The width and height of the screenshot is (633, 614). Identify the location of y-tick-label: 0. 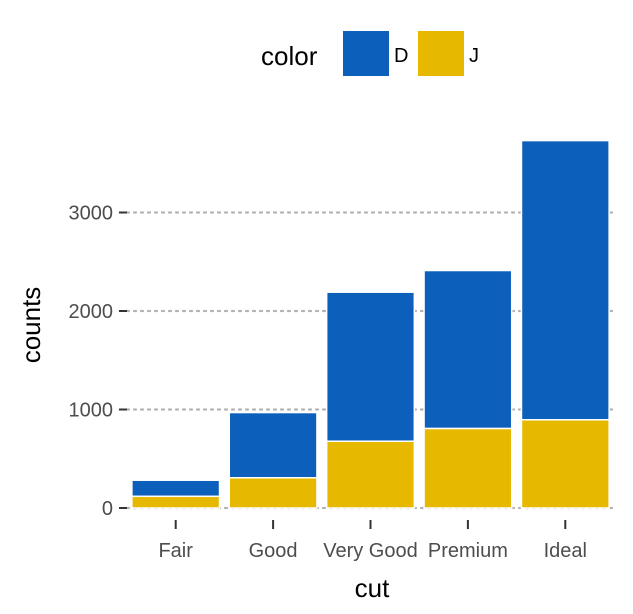
(107, 509).